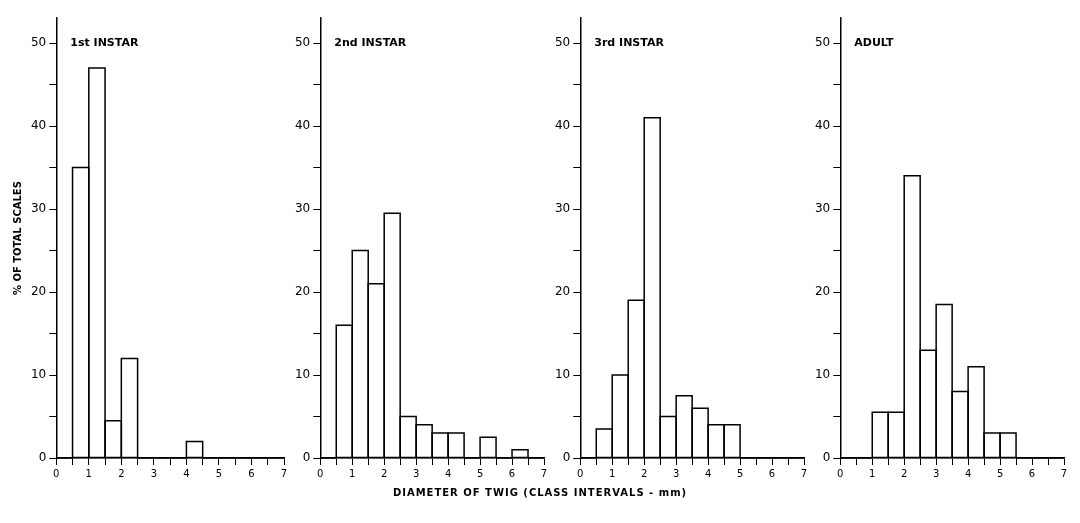 The height and width of the screenshot is (523, 1080). What do you see at coordinates (874, 42) in the screenshot?
I see `text: ADULT` at bounding box center [874, 42].